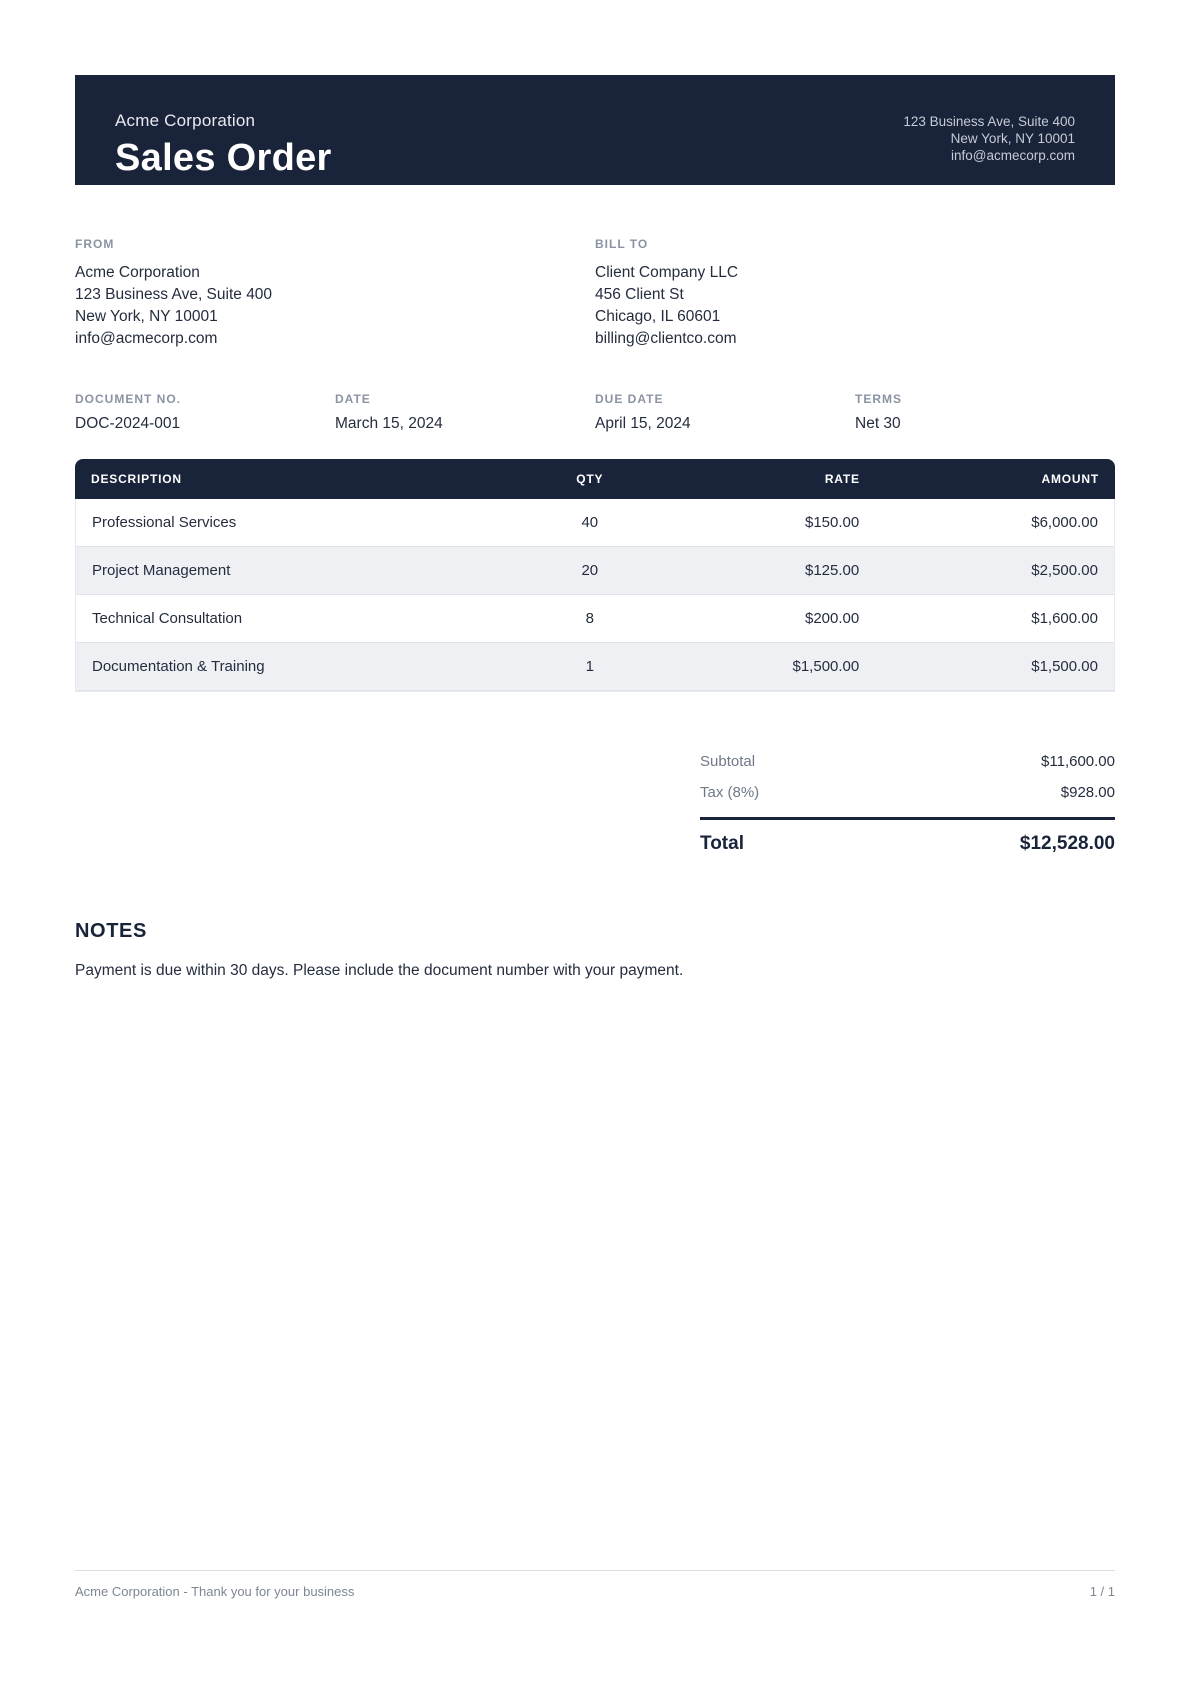 Image resolution: width=1190 pixels, height=1683 pixels. What do you see at coordinates (878, 423) in the screenshot?
I see `meta-value: Net 30` at bounding box center [878, 423].